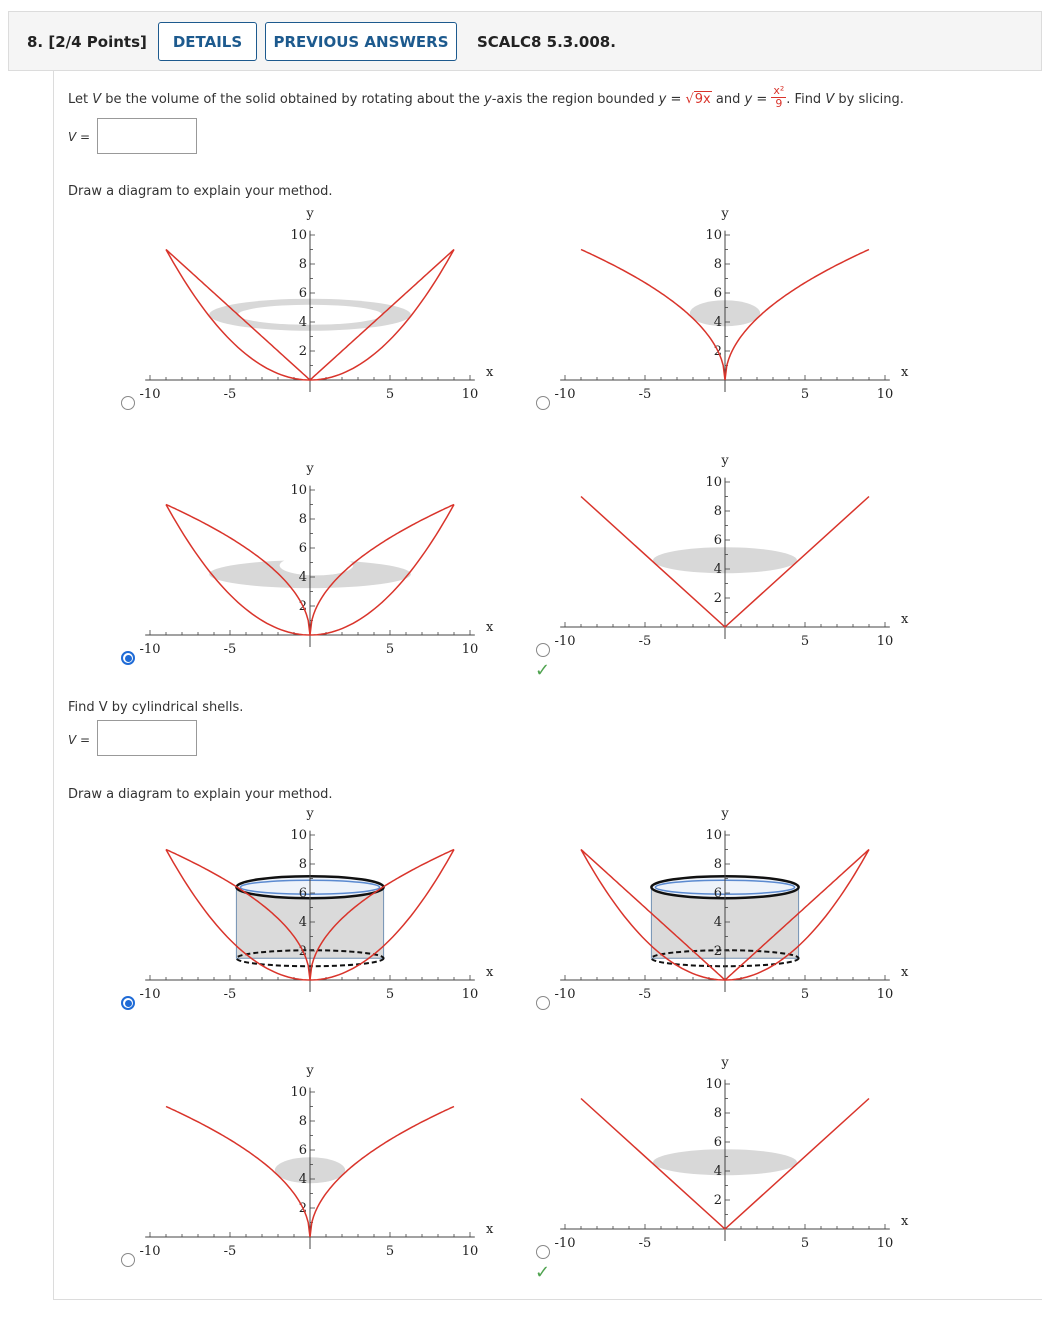  What do you see at coordinates (316, 565) in the screenshot?
I see `washer-inner` at bounding box center [316, 565].